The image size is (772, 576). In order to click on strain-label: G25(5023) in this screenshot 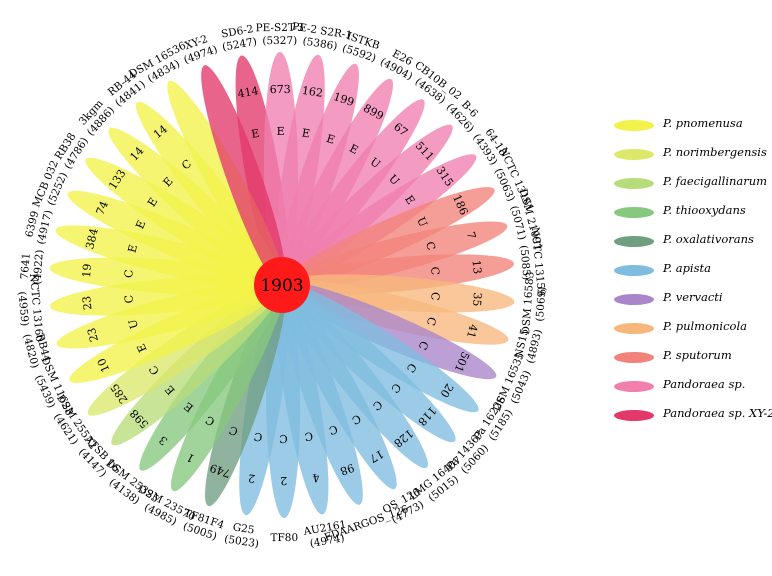, I will do `click(241, 535)`.